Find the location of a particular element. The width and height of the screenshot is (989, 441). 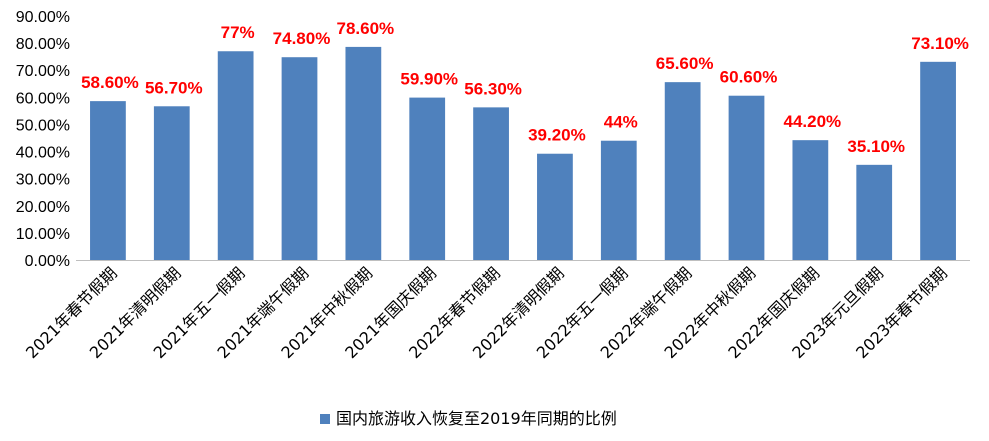

y-tick-label: 60.00% is located at coordinates (43, 98).